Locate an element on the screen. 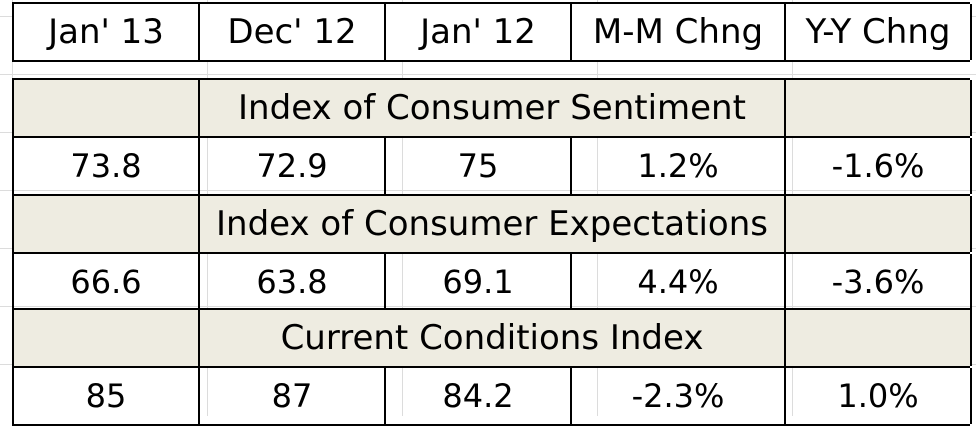 The width and height of the screenshot is (976, 426). section-title-row: Index of Consumer Expectations is located at coordinates (493, 225).